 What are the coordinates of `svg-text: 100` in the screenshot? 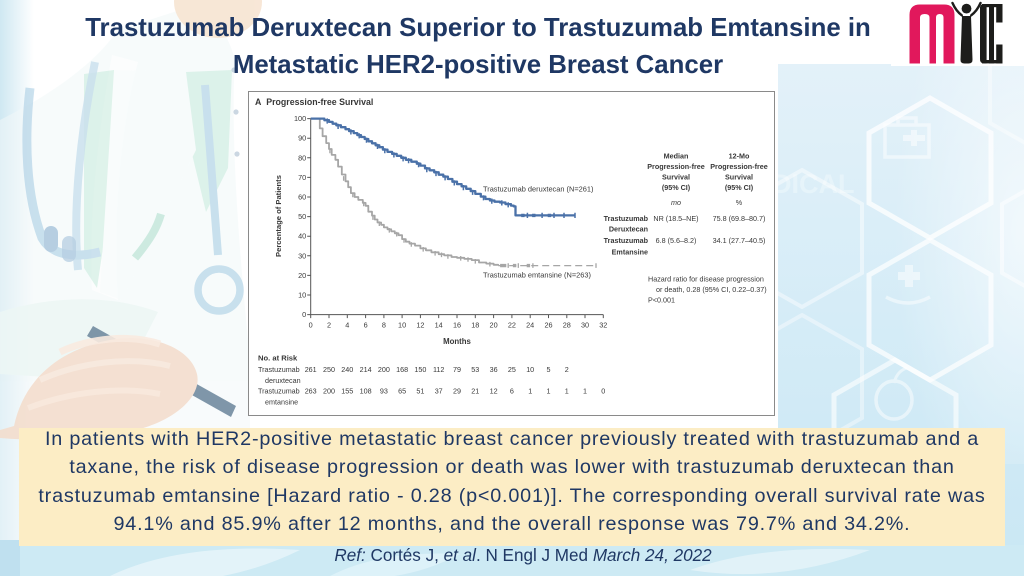 It's located at (300, 118).